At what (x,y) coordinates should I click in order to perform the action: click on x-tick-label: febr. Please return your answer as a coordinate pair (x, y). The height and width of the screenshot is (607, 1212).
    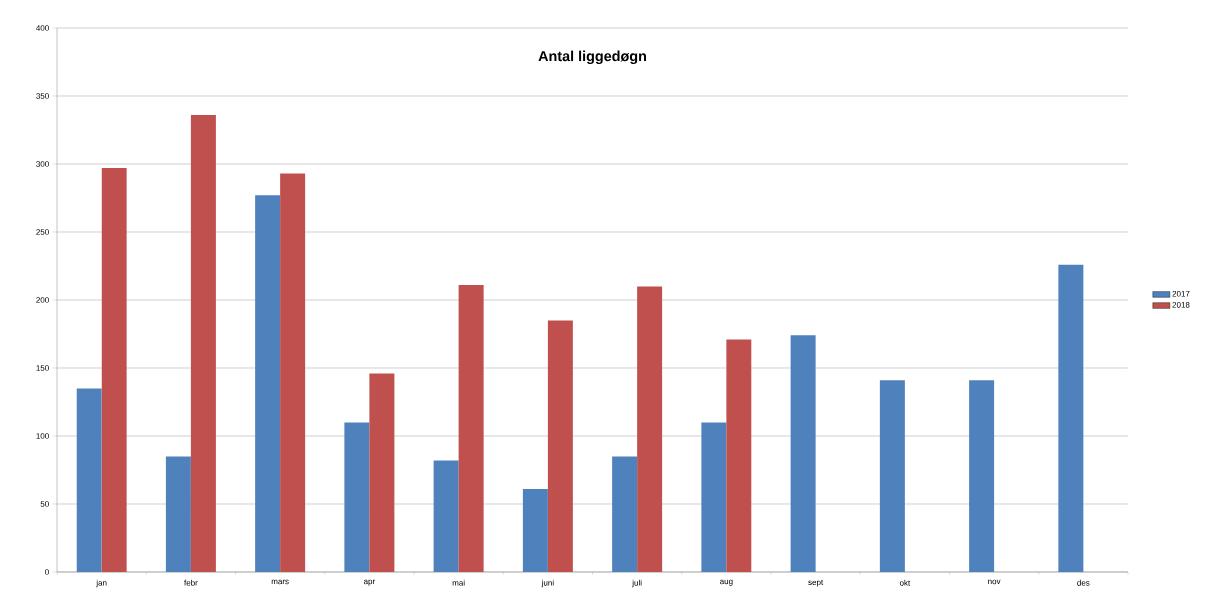
    Looking at the image, I should click on (191, 582).